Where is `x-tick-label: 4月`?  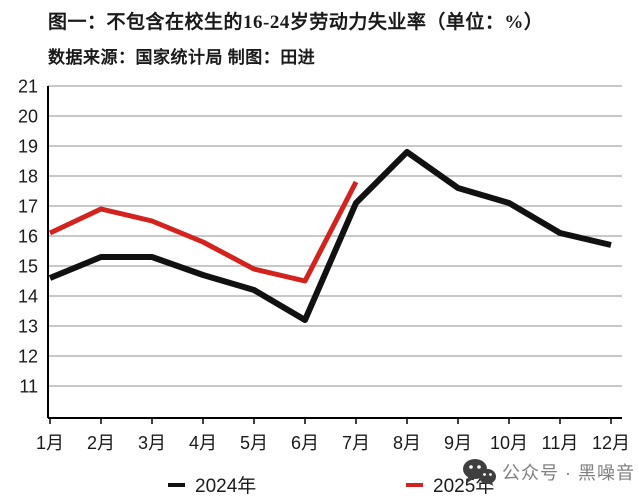 x-tick-label: 4月 is located at coordinates (203, 443).